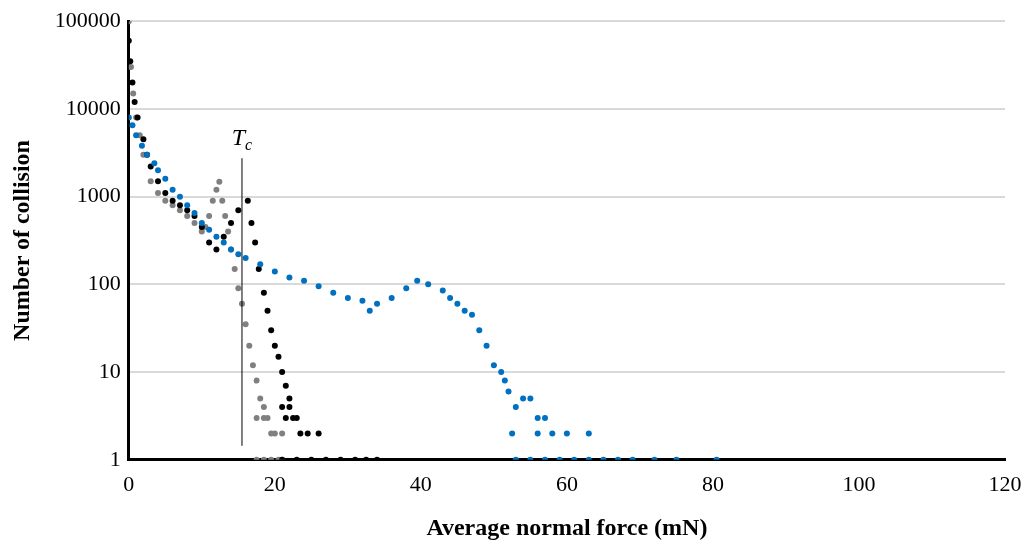 Image resolution: width=1035 pixels, height=551 pixels. Describe the element at coordinates (567, 526) in the screenshot. I see `x-axis-title: Average normal force (mN)` at that location.